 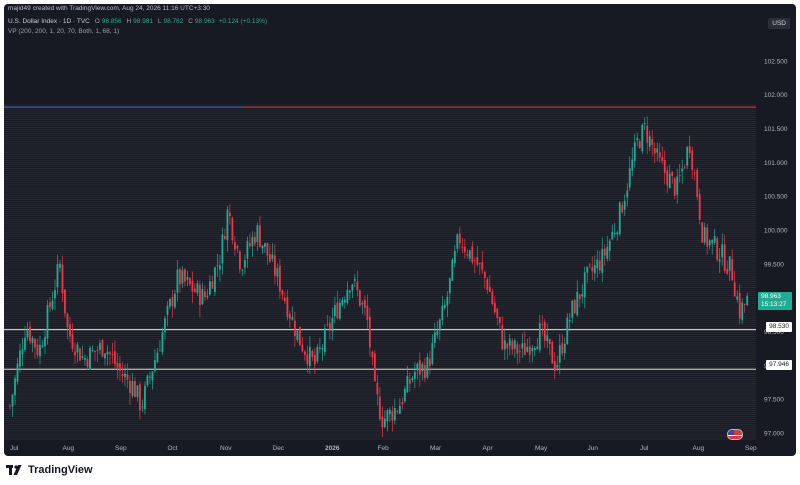 What do you see at coordinates (776, 230) in the screenshot?
I see `y-tick-label: 100.000` at bounding box center [776, 230].